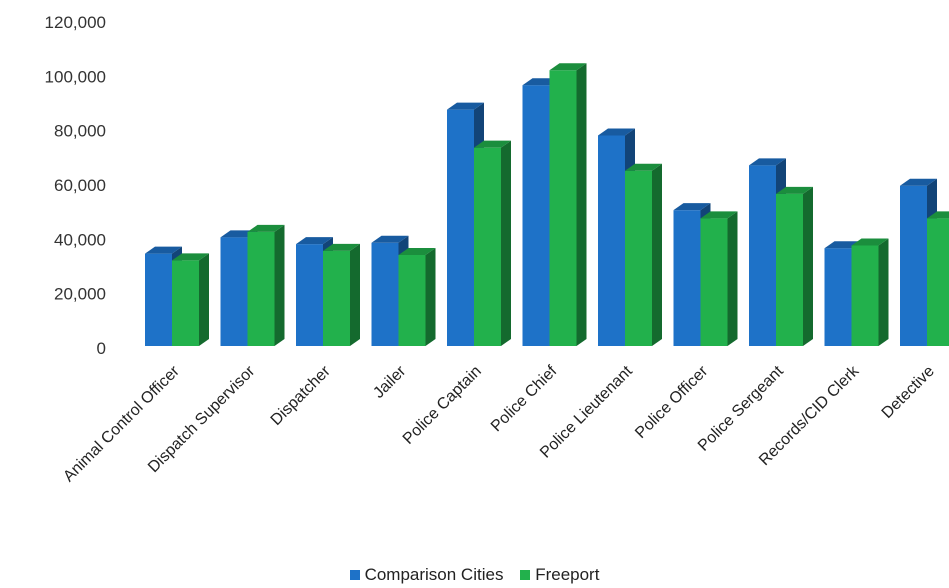  I want to click on y-tick-label: 100,000, so click(75, 76).